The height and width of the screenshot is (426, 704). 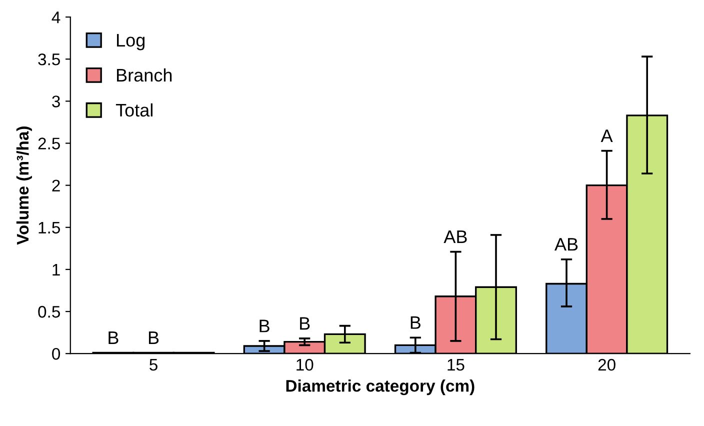 I want to click on y-tick-label: 3, so click(x=56, y=102).